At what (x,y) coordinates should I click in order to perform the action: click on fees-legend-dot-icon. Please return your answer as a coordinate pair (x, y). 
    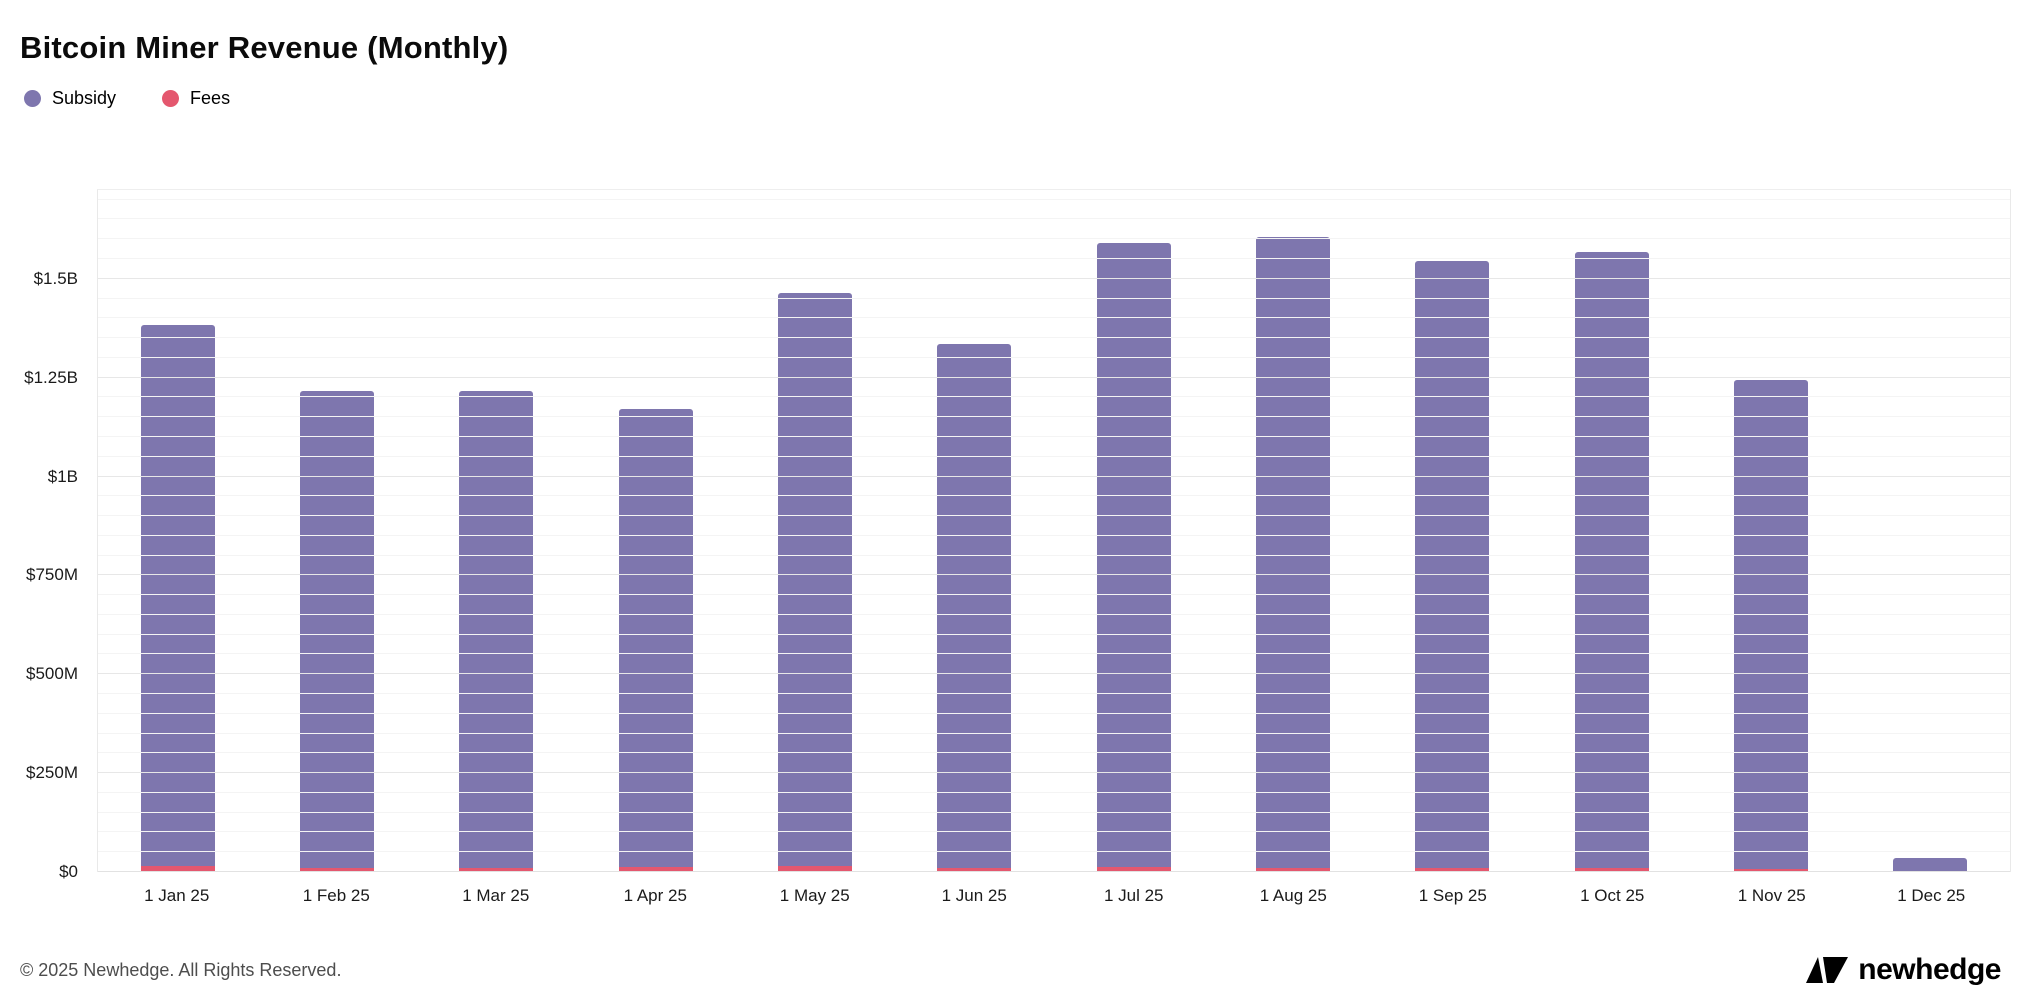
    Looking at the image, I should click on (171, 98).